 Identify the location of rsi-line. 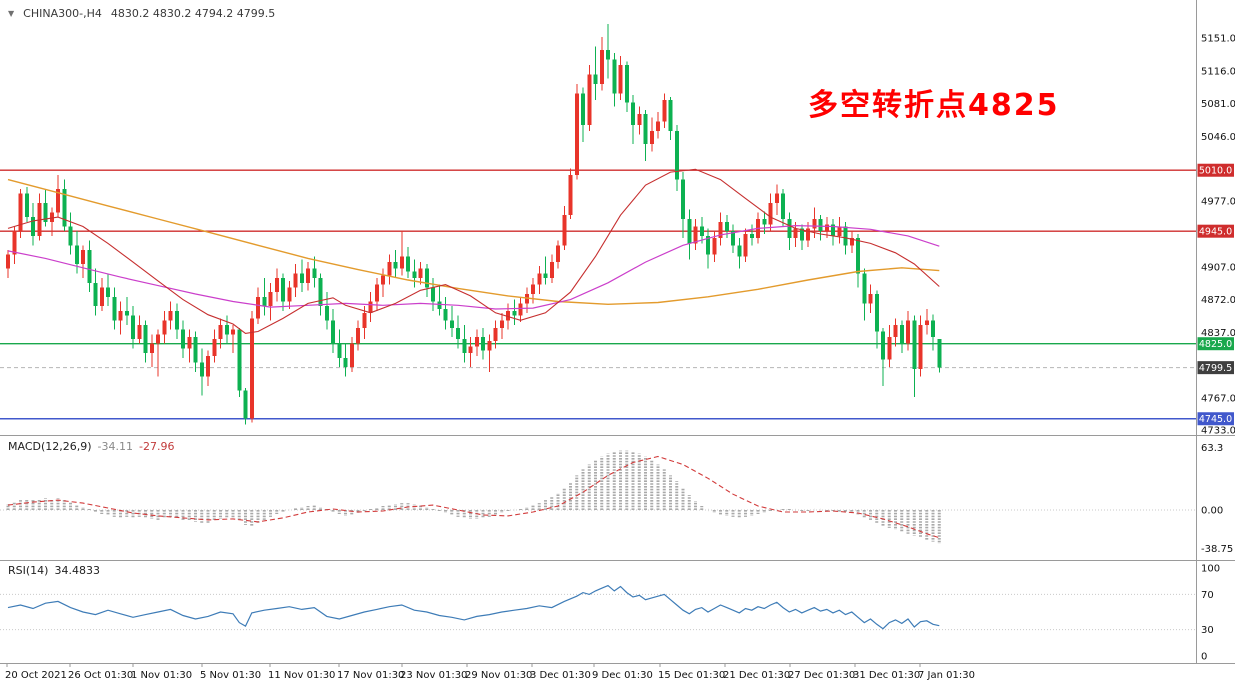
(473, 607).